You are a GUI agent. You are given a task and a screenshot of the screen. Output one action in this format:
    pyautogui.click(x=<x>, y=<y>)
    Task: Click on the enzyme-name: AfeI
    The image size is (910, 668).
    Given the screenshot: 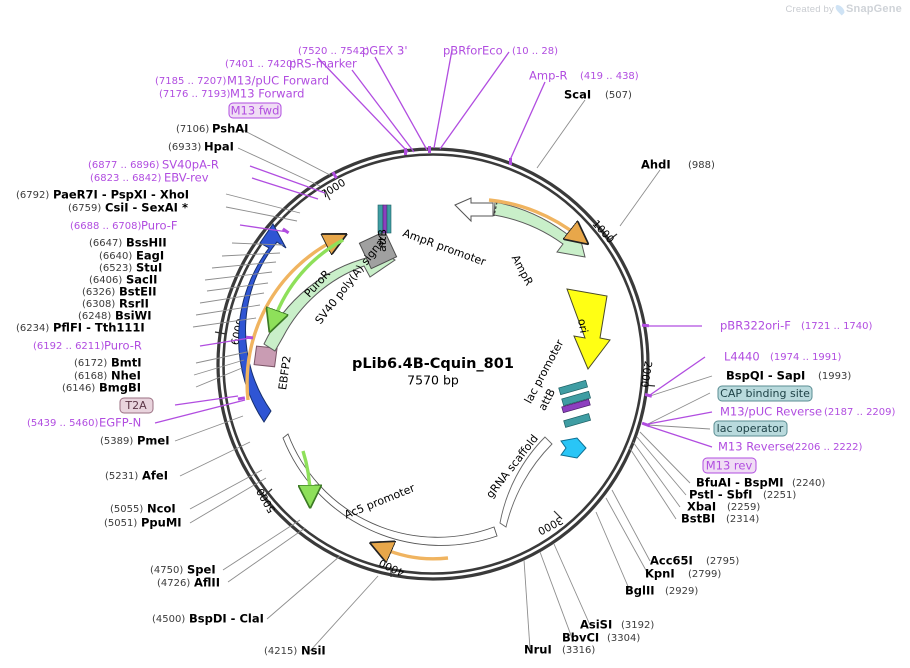 What is the action you would take?
    pyautogui.click(x=155, y=476)
    